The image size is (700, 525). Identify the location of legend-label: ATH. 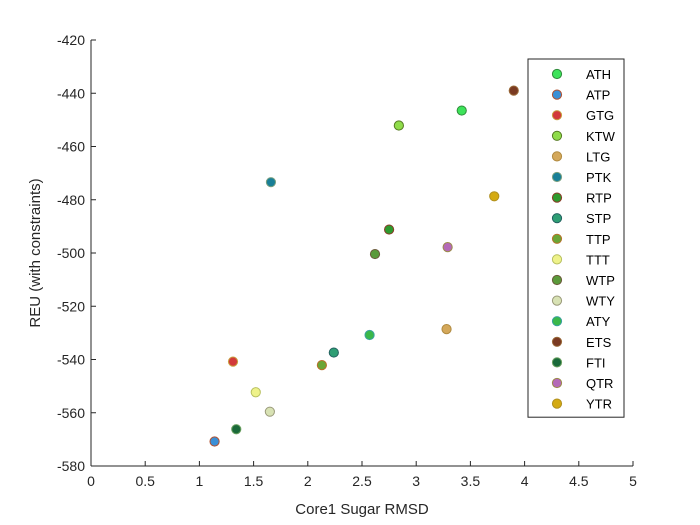
(598, 74).